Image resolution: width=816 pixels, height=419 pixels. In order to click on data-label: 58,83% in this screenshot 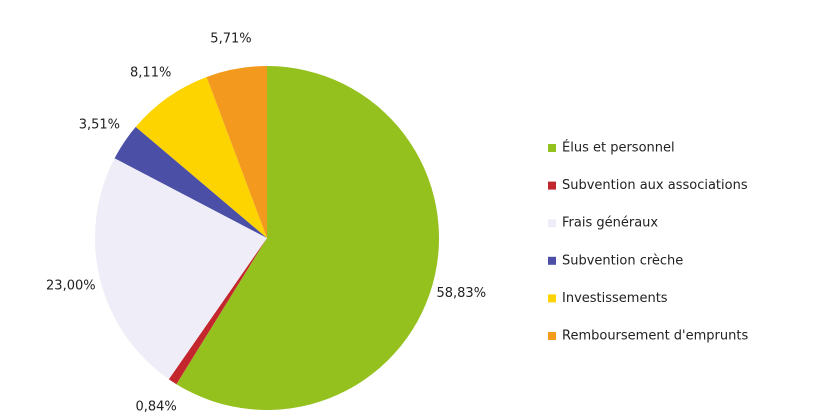, I will do `click(461, 293)`.